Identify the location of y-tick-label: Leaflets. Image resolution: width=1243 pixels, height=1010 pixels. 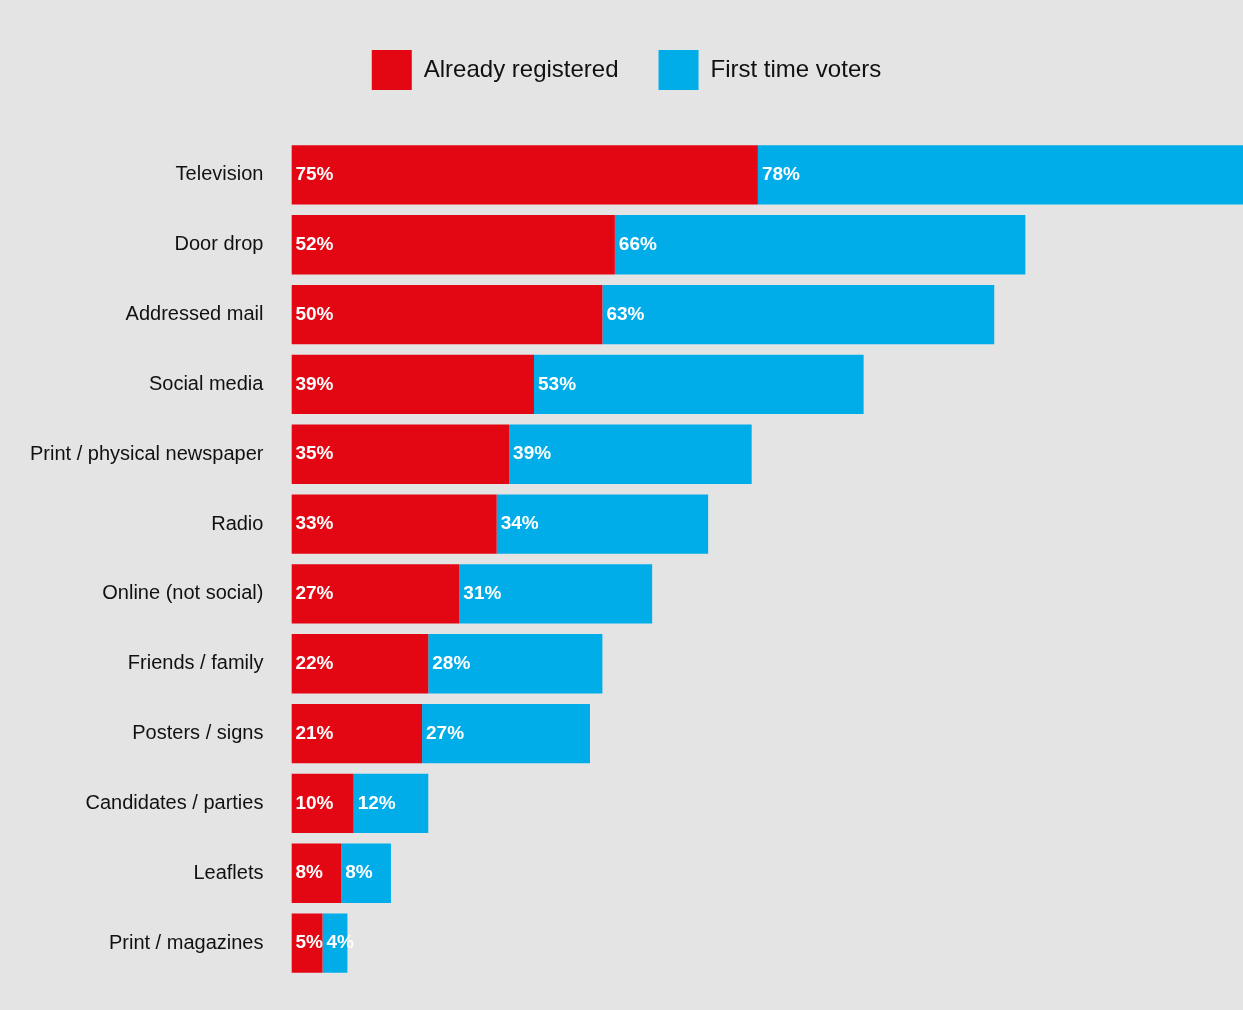
(228, 871).